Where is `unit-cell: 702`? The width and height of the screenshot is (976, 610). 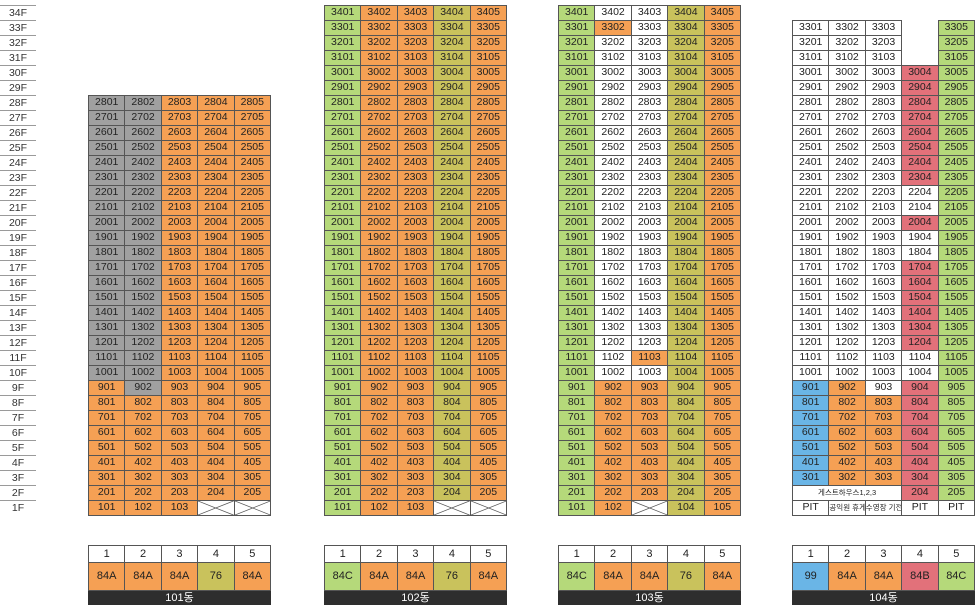
unit-cell: 702 is located at coordinates (379, 418).